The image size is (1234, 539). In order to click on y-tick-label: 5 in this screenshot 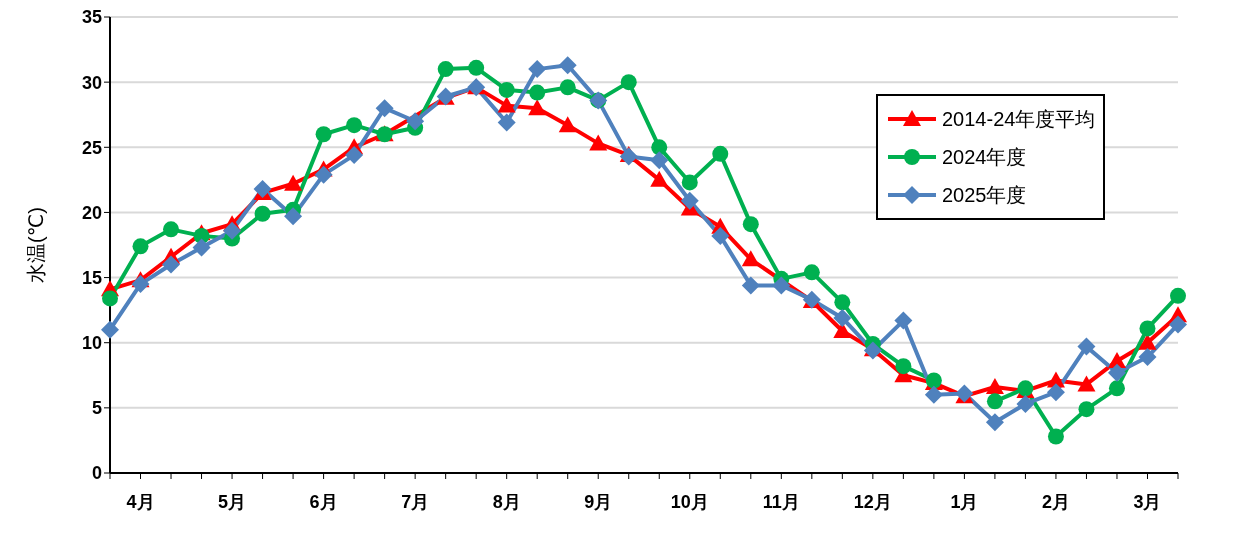, I will do `click(96, 408)`.